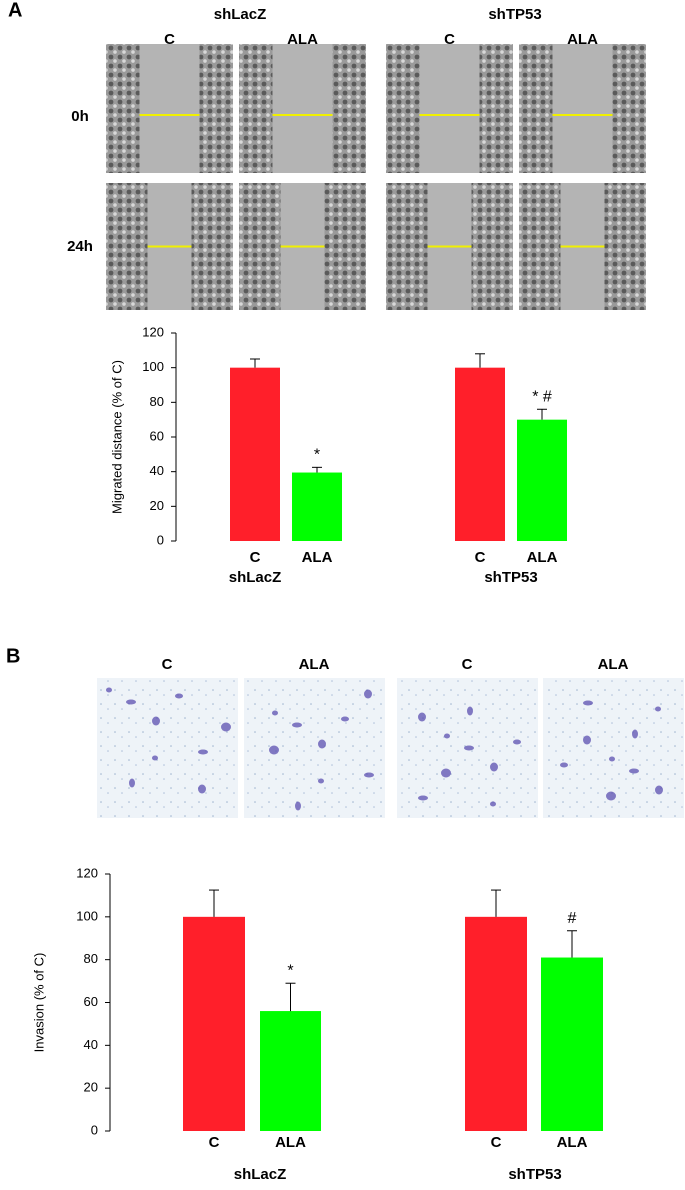  Describe the element at coordinates (15, 10) in the screenshot. I see `panel-label: A` at that location.